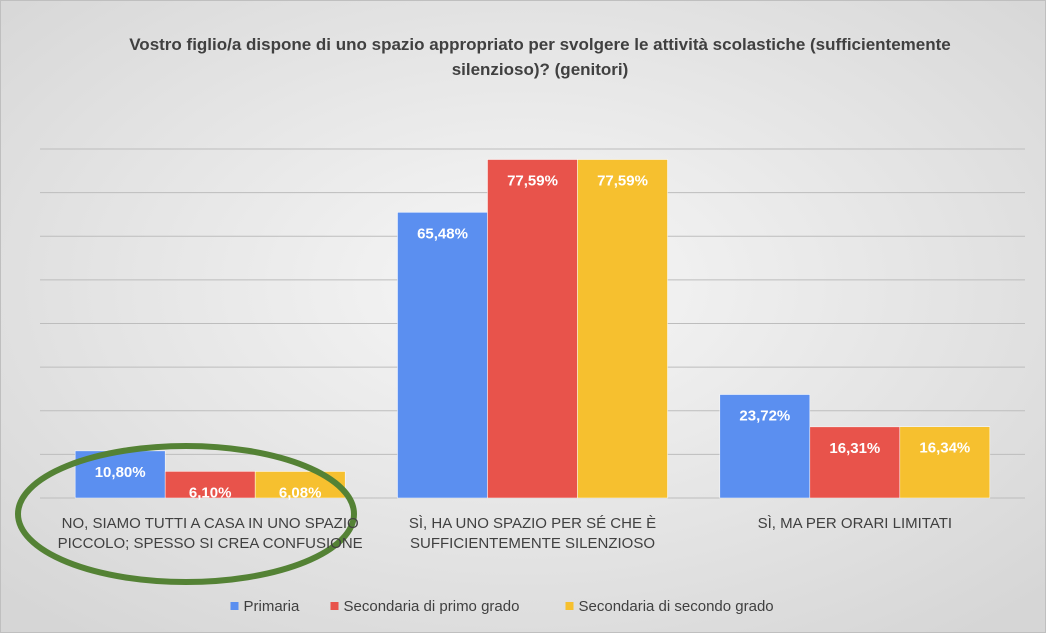 The image size is (1046, 633). What do you see at coordinates (944, 448) in the screenshot?
I see `data-label: 16,34%` at bounding box center [944, 448].